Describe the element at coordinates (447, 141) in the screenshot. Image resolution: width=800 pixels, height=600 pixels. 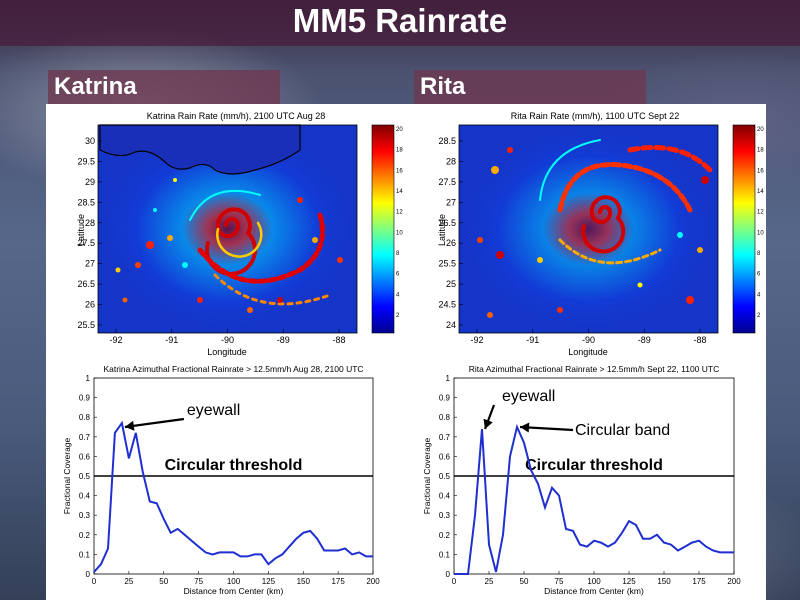
I see `rita-map-ytick-label: 28.5` at that location.